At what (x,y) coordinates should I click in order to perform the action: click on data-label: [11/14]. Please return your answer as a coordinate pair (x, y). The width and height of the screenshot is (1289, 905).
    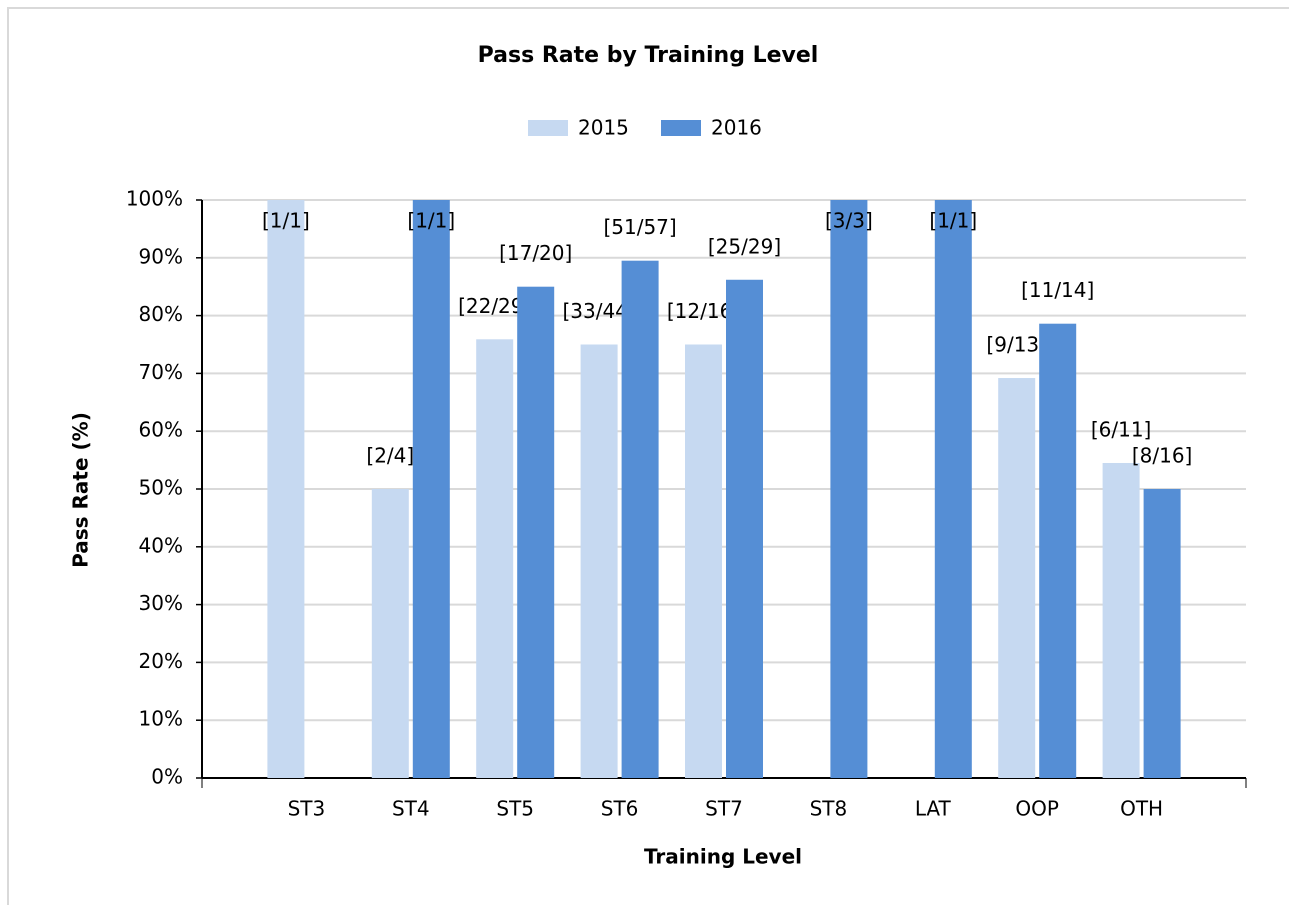
    Looking at the image, I should click on (1057, 290).